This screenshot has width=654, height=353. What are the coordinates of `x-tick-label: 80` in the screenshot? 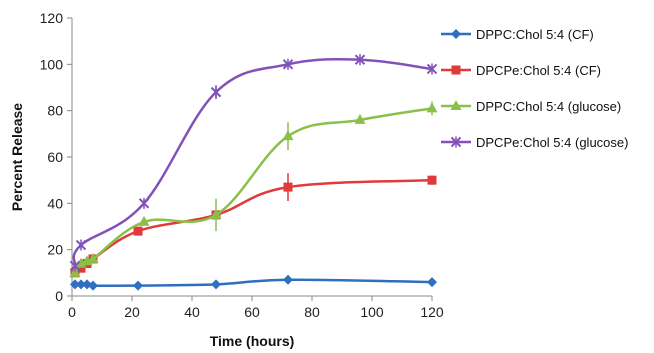 It's located at (312, 312).